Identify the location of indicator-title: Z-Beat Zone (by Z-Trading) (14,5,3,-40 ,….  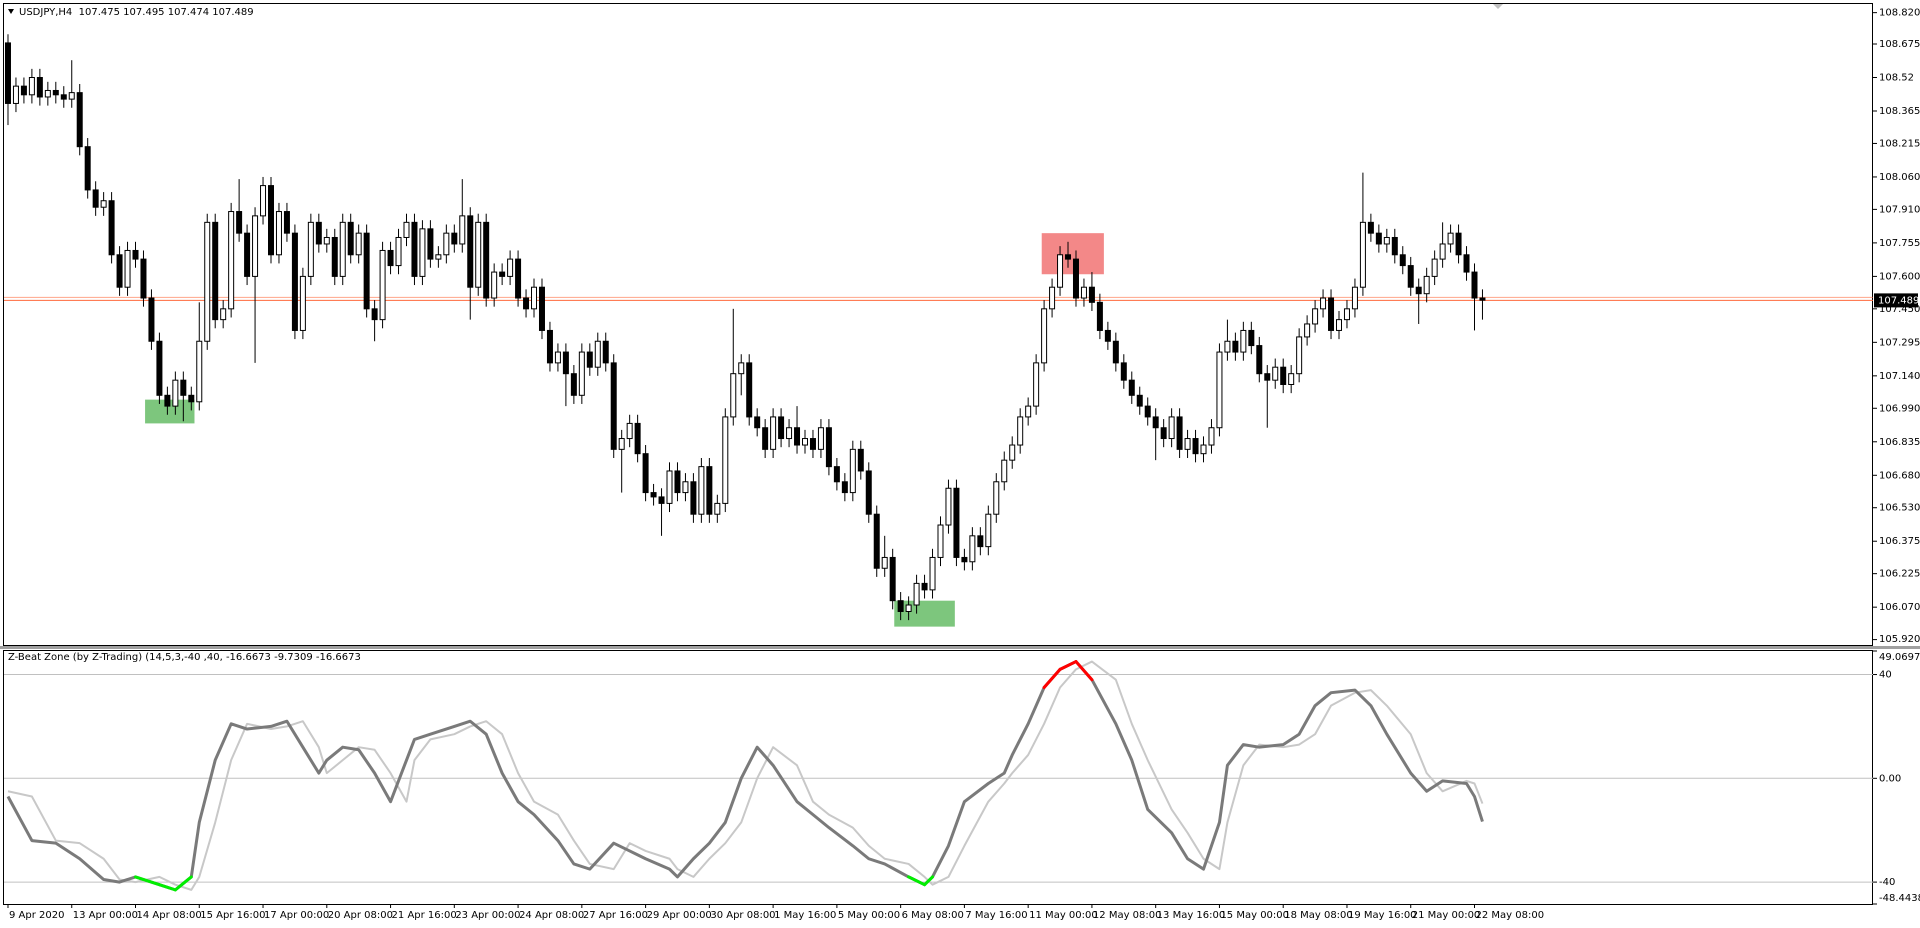
(184, 657).